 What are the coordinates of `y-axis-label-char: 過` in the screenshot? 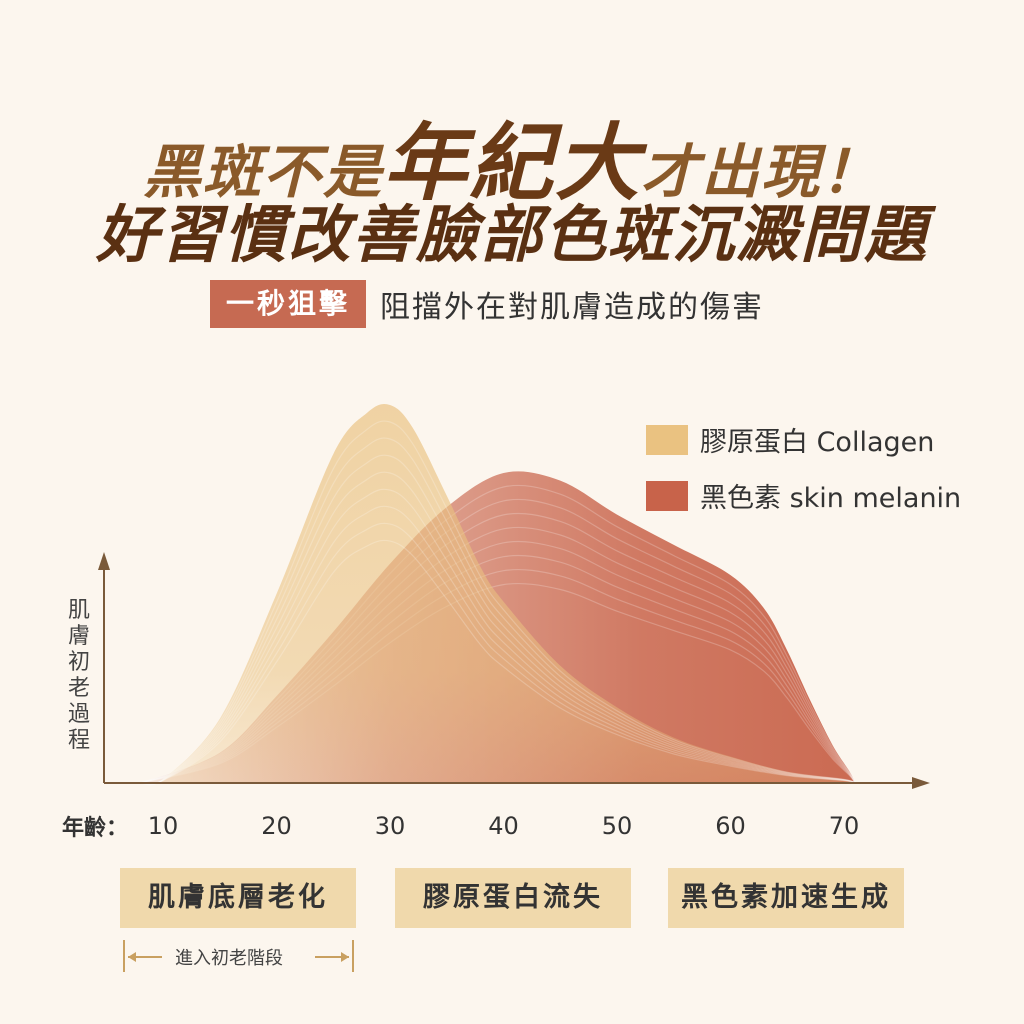 It's located at (78, 714).